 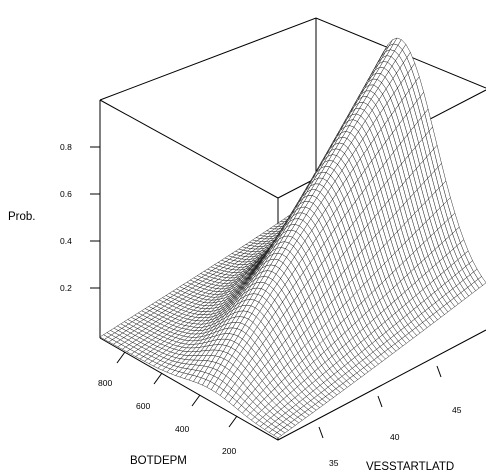 I want to click on y-tick-label: 400, so click(x=182, y=429).